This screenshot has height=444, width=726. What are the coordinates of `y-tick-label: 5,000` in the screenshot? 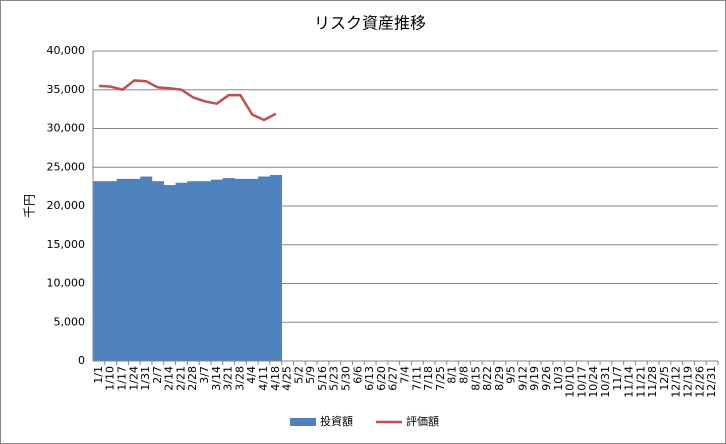 It's located at (70, 321).